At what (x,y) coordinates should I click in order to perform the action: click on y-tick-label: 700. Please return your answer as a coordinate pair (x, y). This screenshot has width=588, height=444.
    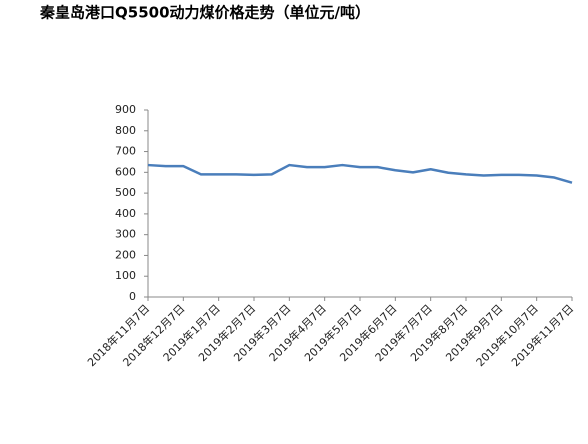
    Looking at the image, I should click on (125, 151).